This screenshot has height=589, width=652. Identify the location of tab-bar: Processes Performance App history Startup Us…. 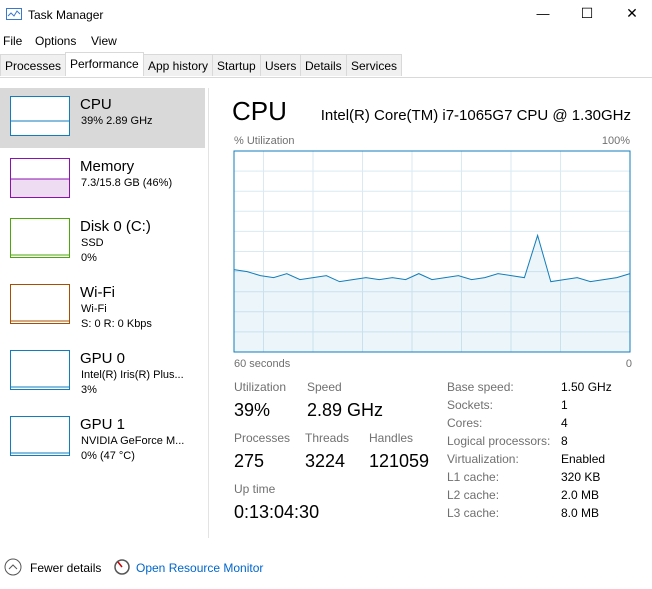
(326, 65).